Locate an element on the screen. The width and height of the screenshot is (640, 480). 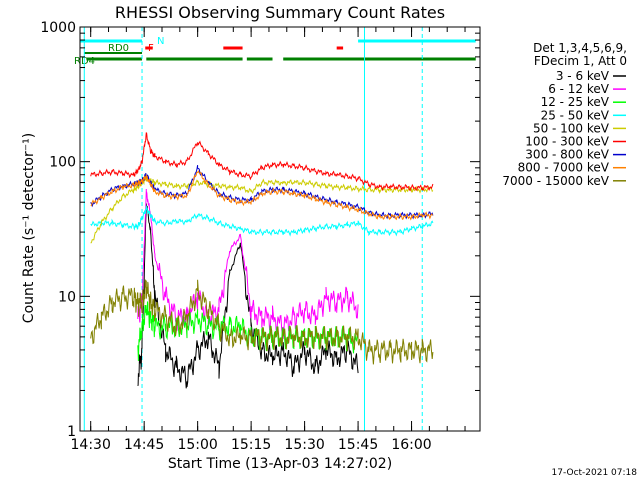
y-tick-label: 1 is located at coordinates (71, 432).